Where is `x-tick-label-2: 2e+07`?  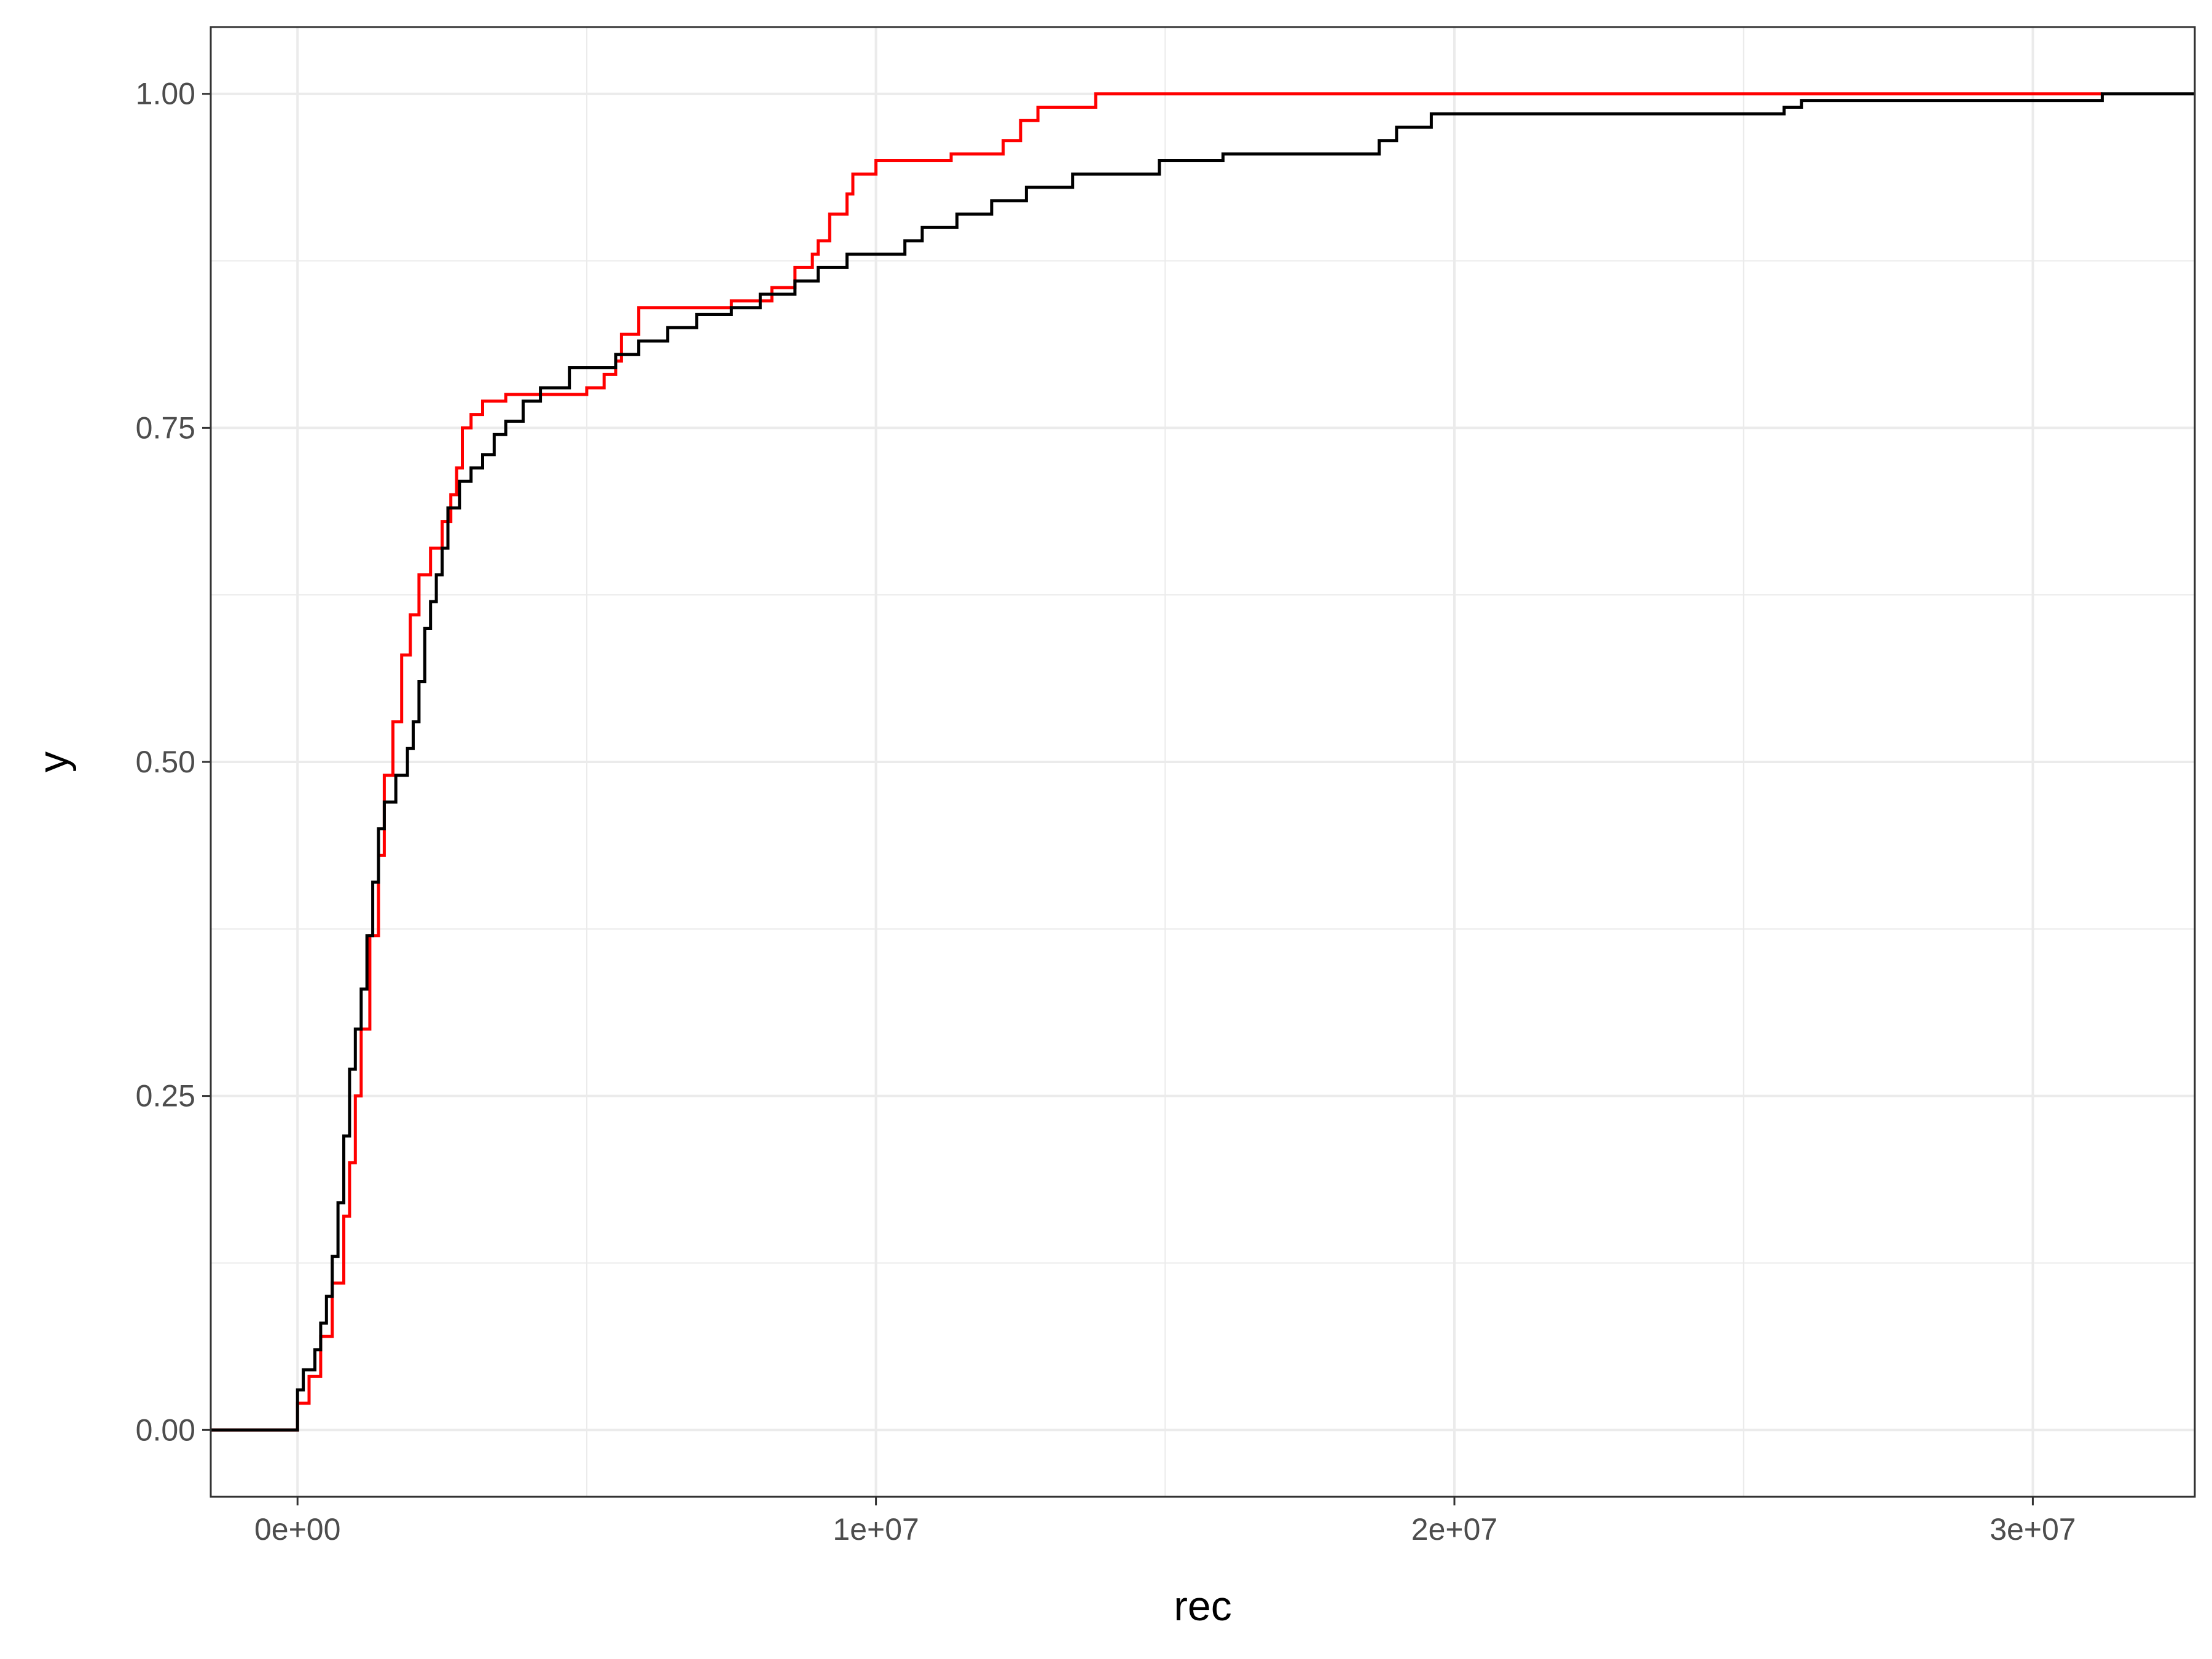 x-tick-label-2: 2e+07 is located at coordinates (1454, 1529).